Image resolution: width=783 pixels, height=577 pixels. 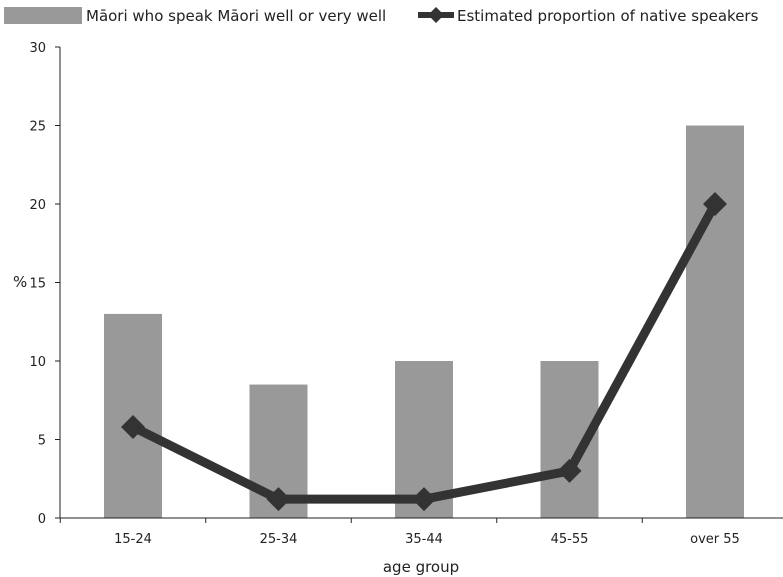 What do you see at coordinates (20, 282) in the screenshot?
I see `y-axis-title: %` at bounding box center [20, 282].